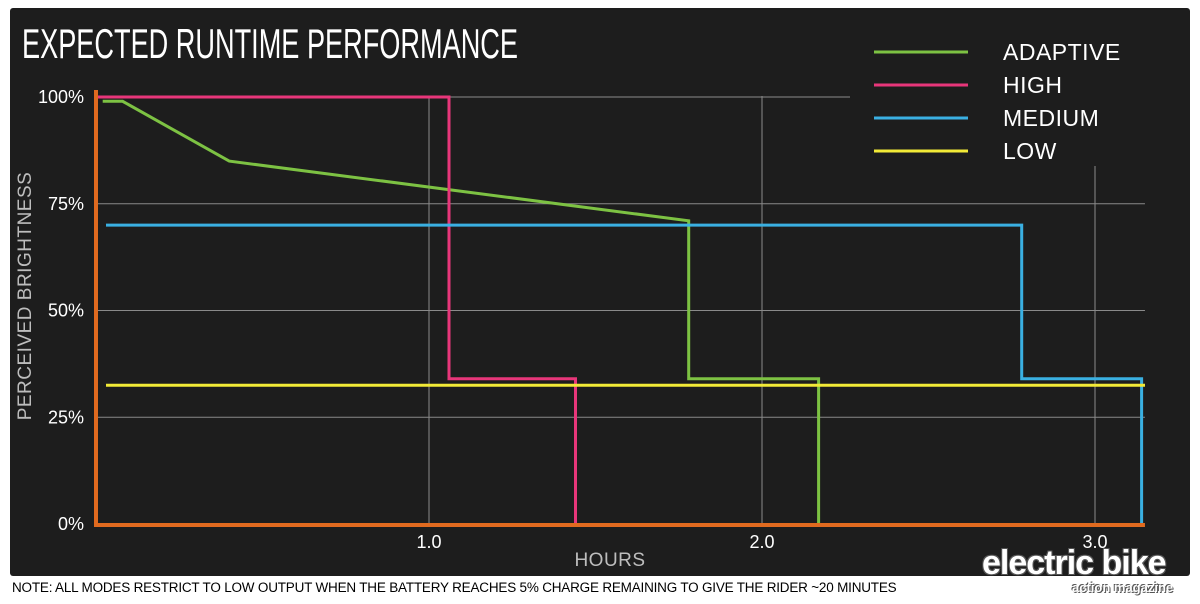 The image size is (1200, 604). Describe the element at coordinates (270, 43) in the screenshot. I see `chart-title: EXPECTED RUNTIME PERFORMANCE` at that location.